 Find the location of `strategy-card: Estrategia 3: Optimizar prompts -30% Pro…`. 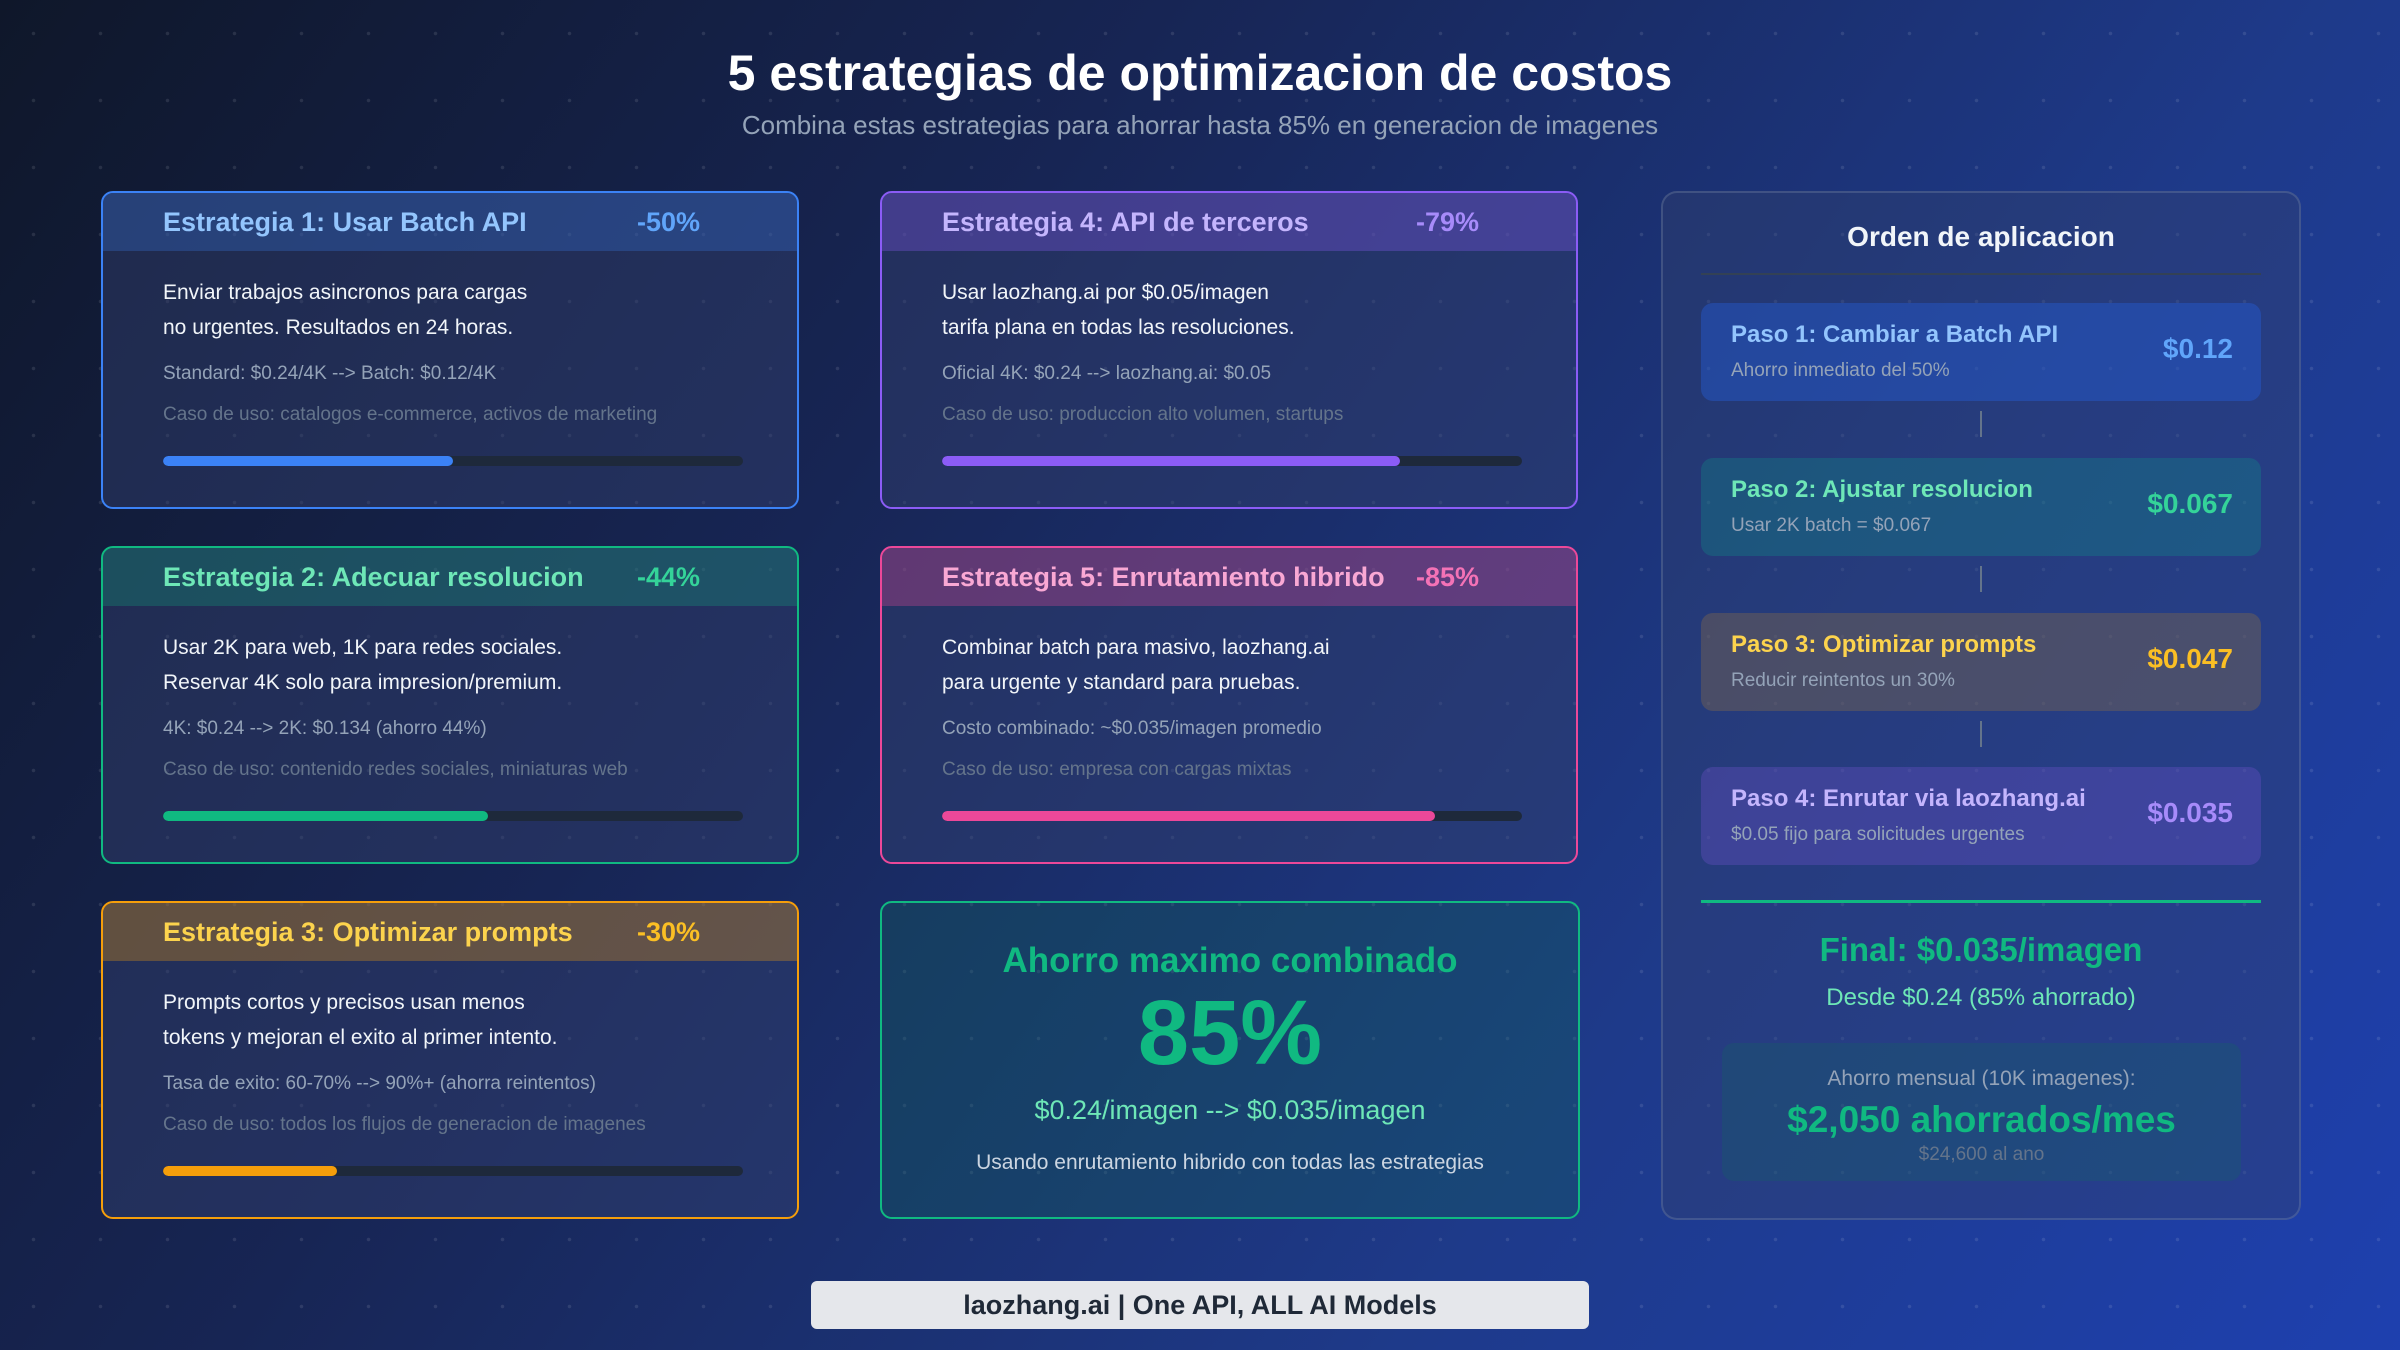

strategy-card: Estrategia 3: Optimizar prompts -30% Pro… is located at coordinates (450, 1060).